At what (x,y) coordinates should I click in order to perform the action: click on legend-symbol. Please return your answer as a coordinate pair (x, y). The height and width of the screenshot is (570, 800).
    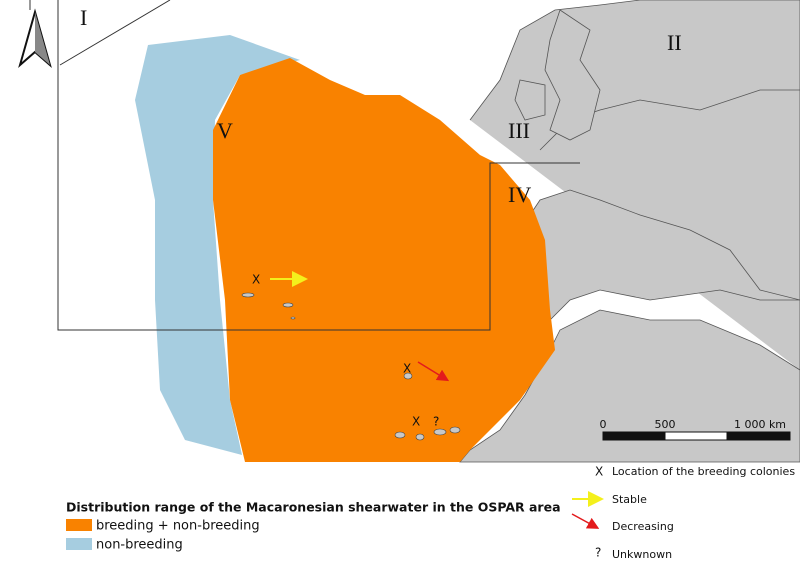
    Looking at the image, I should click on (585, 521).